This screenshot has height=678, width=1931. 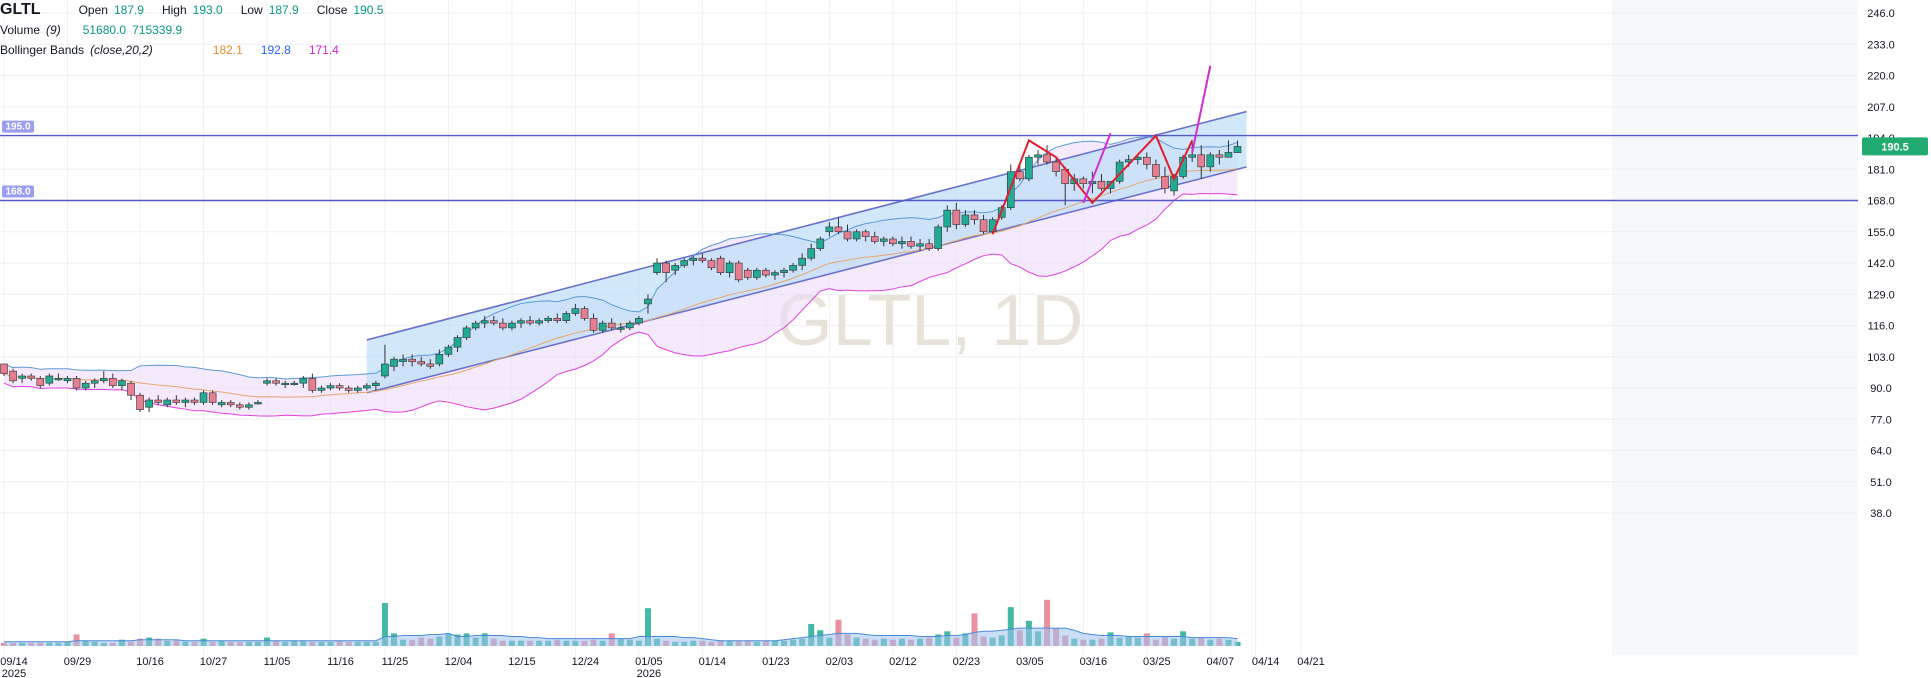 I want to click on symbol-watermark: GLTL, 1D, so click(x=930, y=321).